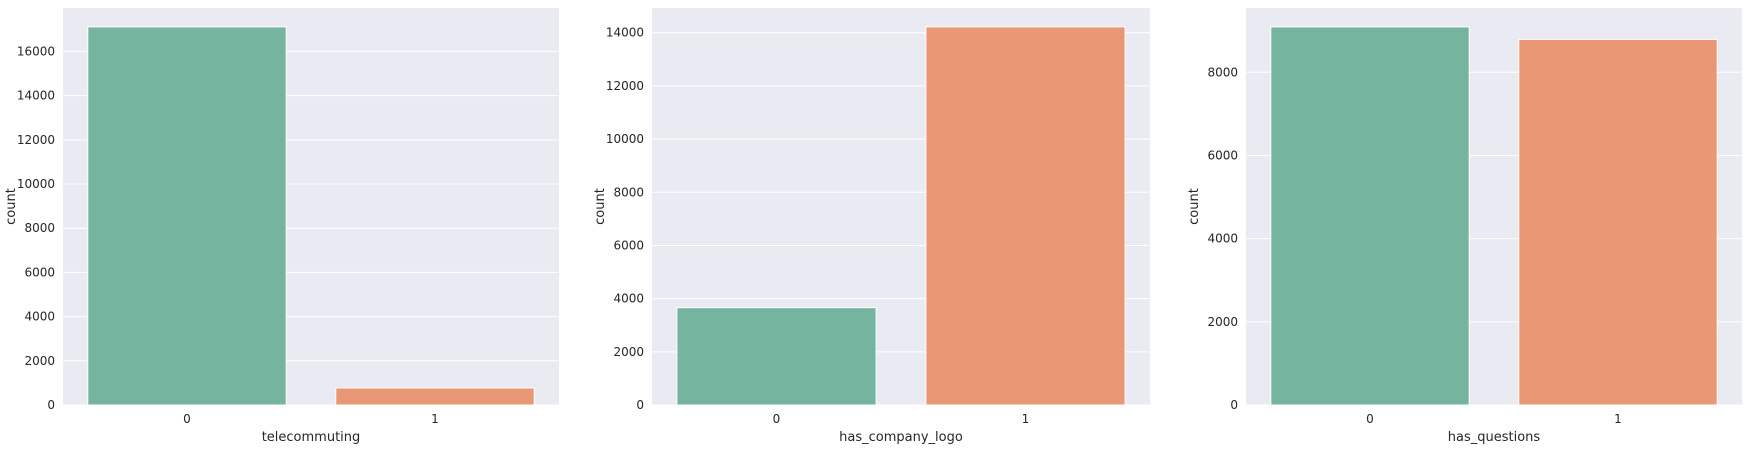  Describe the element at coordinates (311, 437) in the screenshot. I see `x-axis-label: telecommuting` at that location.